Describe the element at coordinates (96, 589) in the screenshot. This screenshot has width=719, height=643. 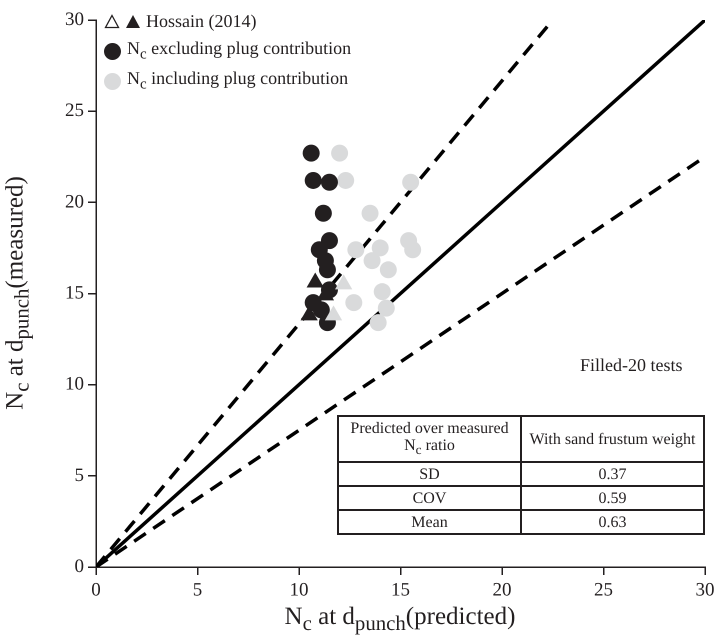
I see `x-tick-label: 0` at that location.